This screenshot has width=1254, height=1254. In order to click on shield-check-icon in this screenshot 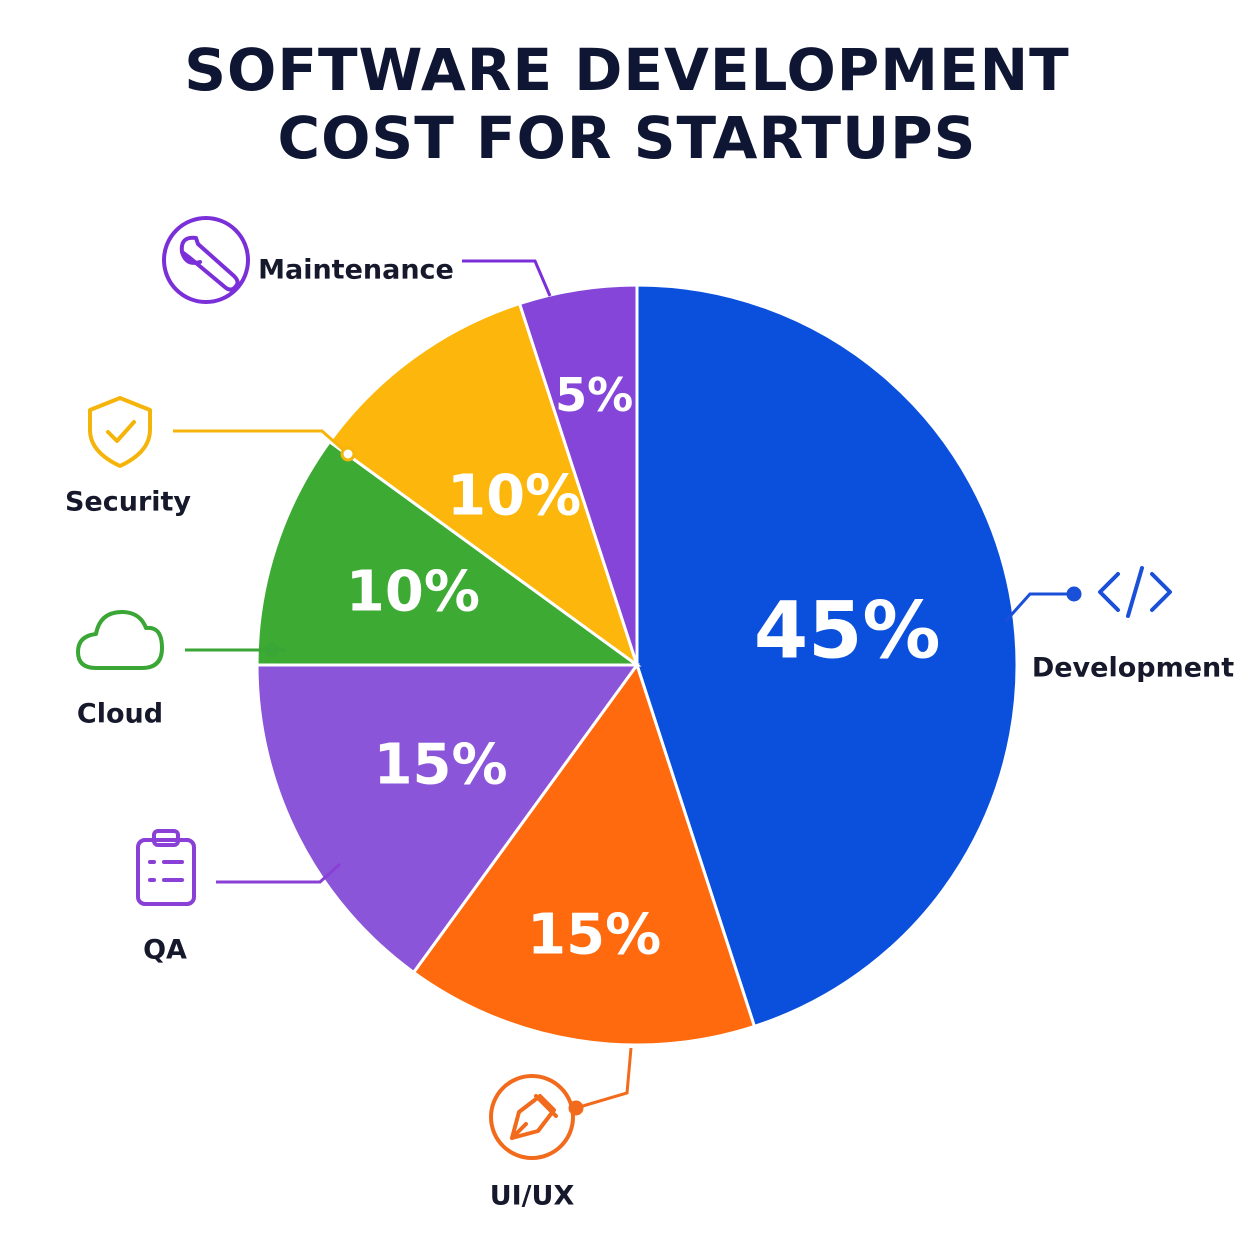, I will do `click(120, 432)`.